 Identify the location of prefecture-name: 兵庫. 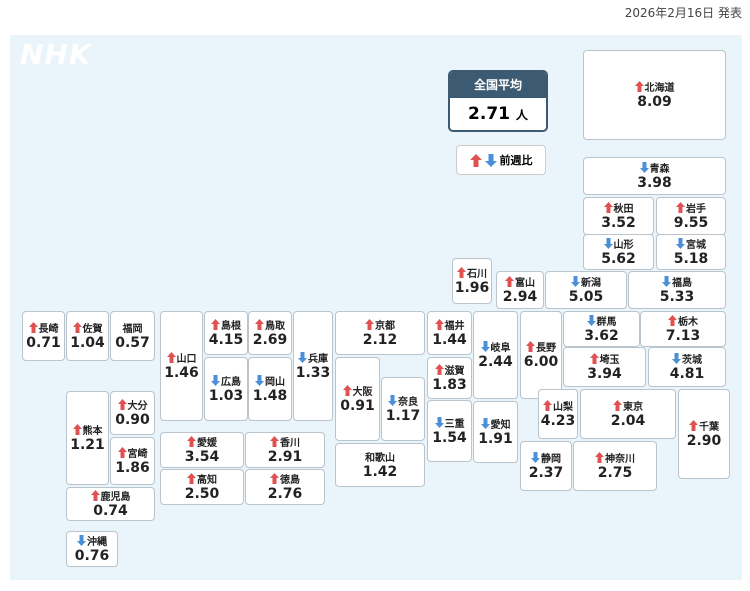
(318, 359).